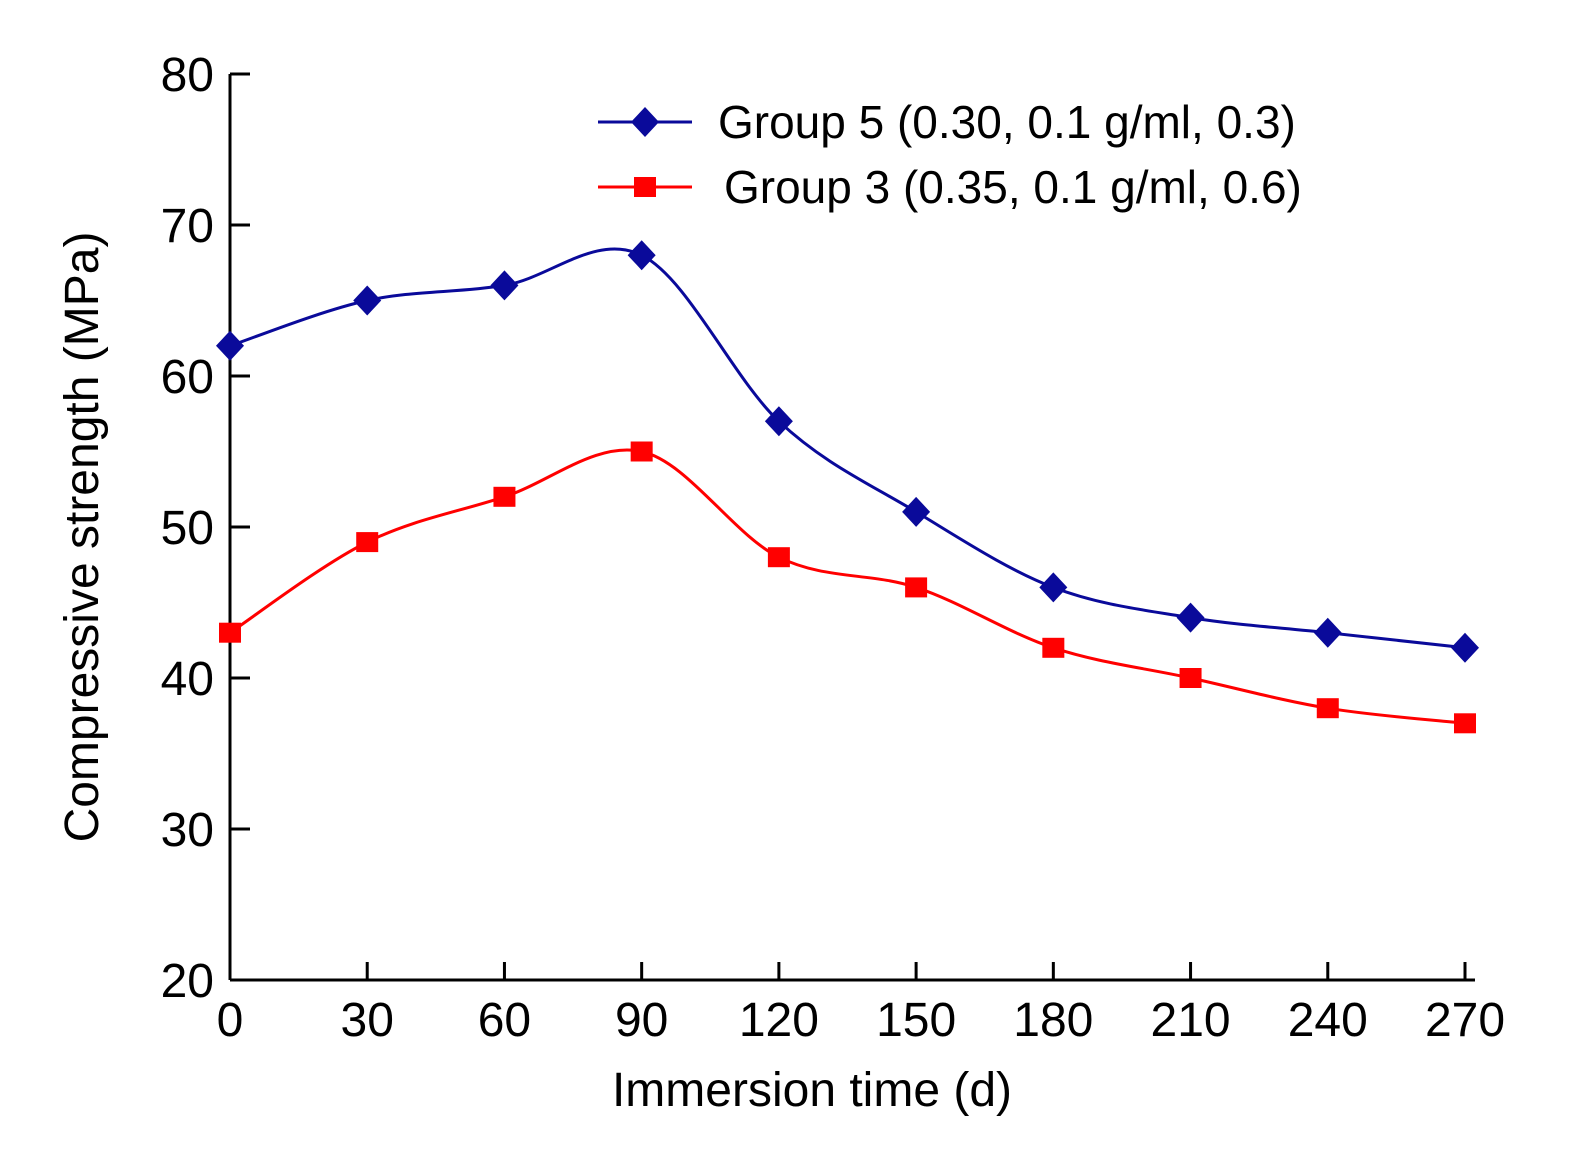 The image size is (1590, 1162). What do you see at coordinates (1191, 1020) in the screenshot?
I see `x-tick-label: 210` at bounding box center [1191, 1020].